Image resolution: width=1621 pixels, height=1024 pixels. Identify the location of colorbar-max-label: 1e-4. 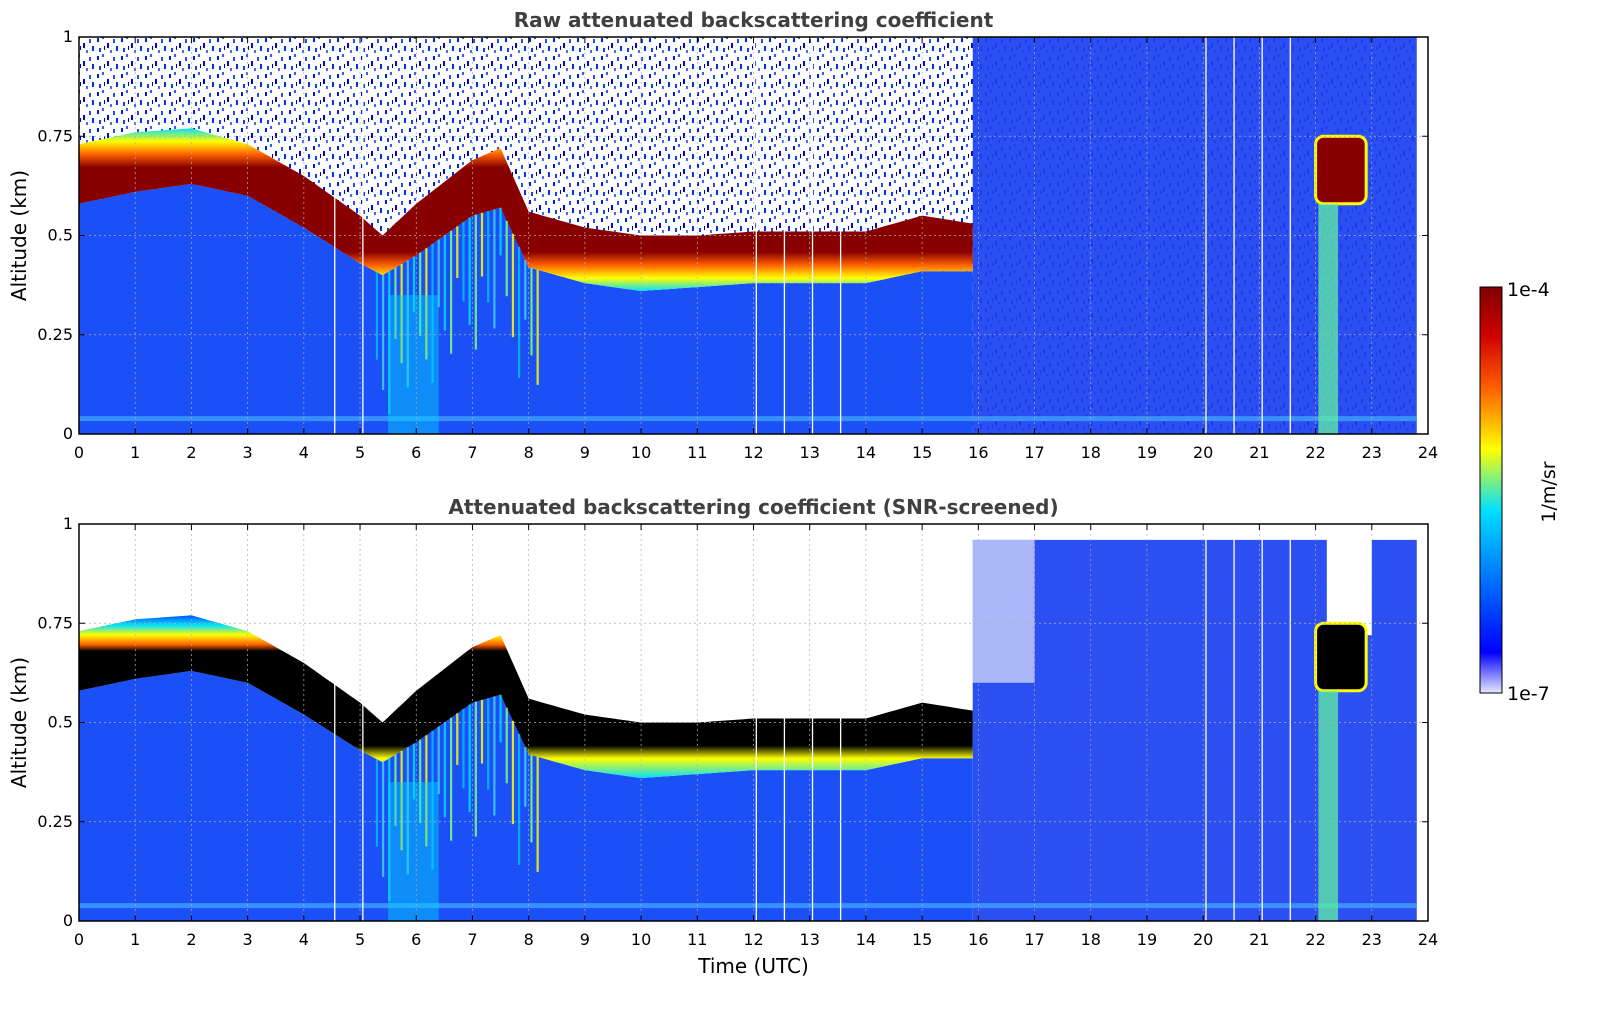
(1528, 290).